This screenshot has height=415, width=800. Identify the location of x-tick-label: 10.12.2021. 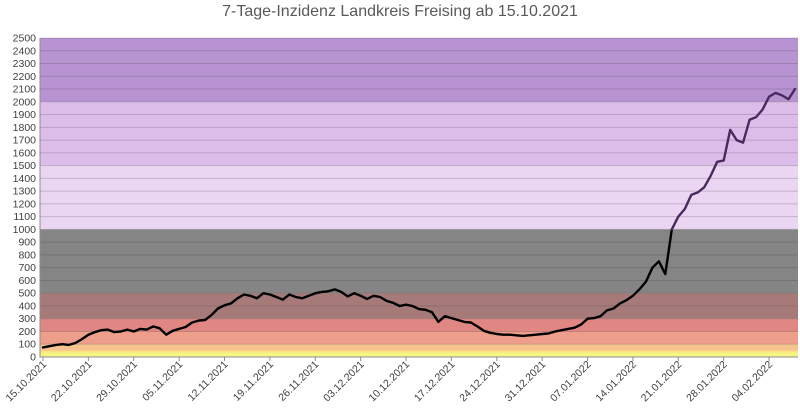
(390, 382).